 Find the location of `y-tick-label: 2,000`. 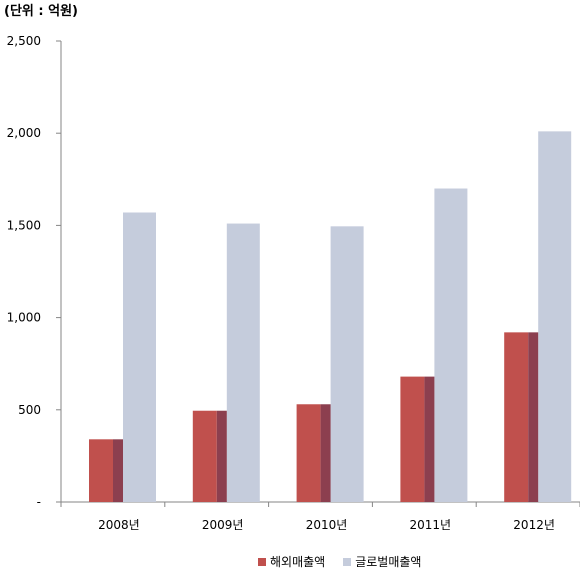

y-tick-label: 2,000 is located at coordinates (24, 133).